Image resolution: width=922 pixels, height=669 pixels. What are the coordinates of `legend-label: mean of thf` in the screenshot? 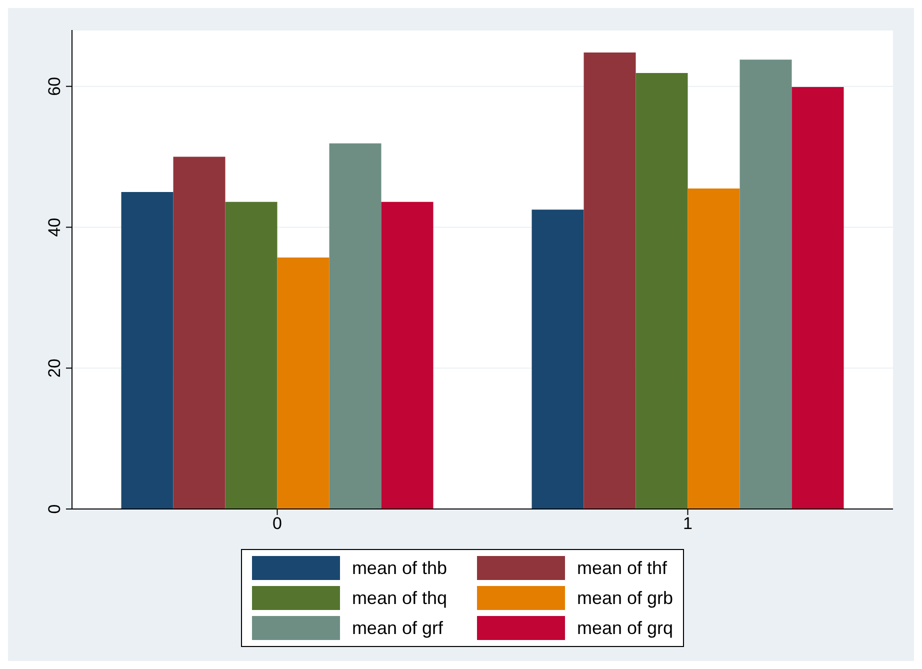 It's located at (622, 568).